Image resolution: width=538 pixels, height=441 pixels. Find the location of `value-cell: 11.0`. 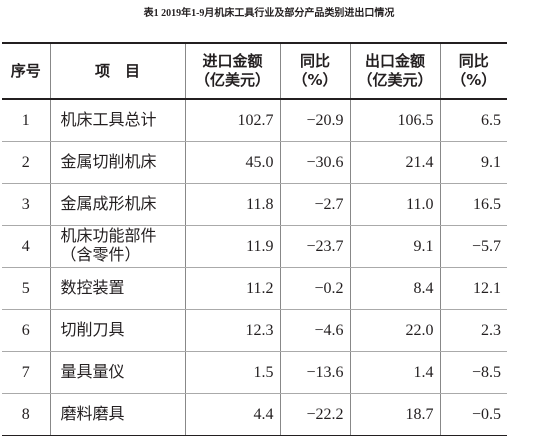

value-cell: 11.0 is located at coordinates (394, 204).